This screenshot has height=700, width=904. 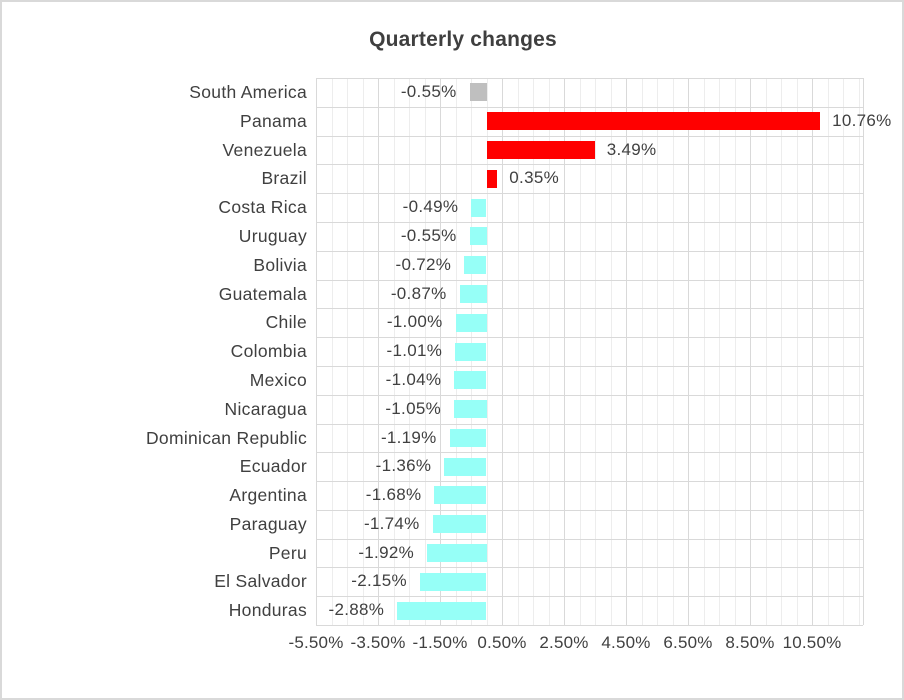 I want to click on bar-venezuela, so click(x=540, y=150).